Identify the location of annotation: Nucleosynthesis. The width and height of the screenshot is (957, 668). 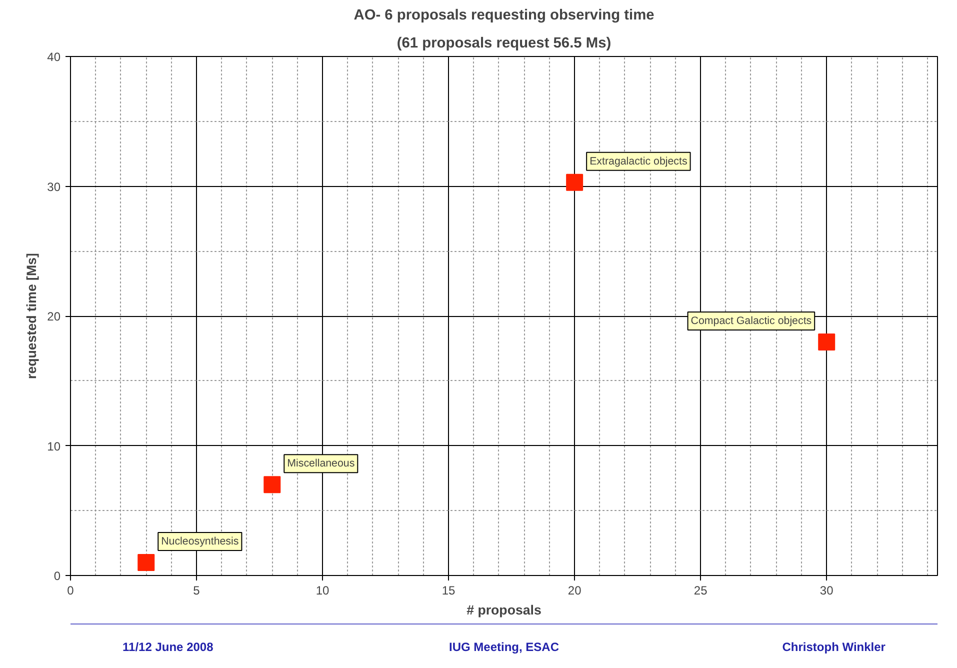
(200, 542).